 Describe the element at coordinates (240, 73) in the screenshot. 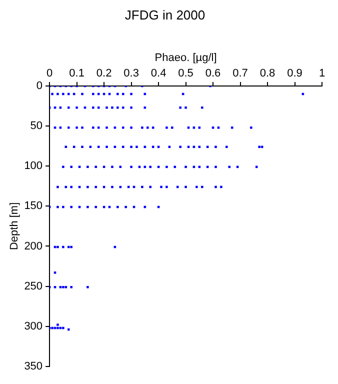

I see `x-tick-label: 0.7` at that location.